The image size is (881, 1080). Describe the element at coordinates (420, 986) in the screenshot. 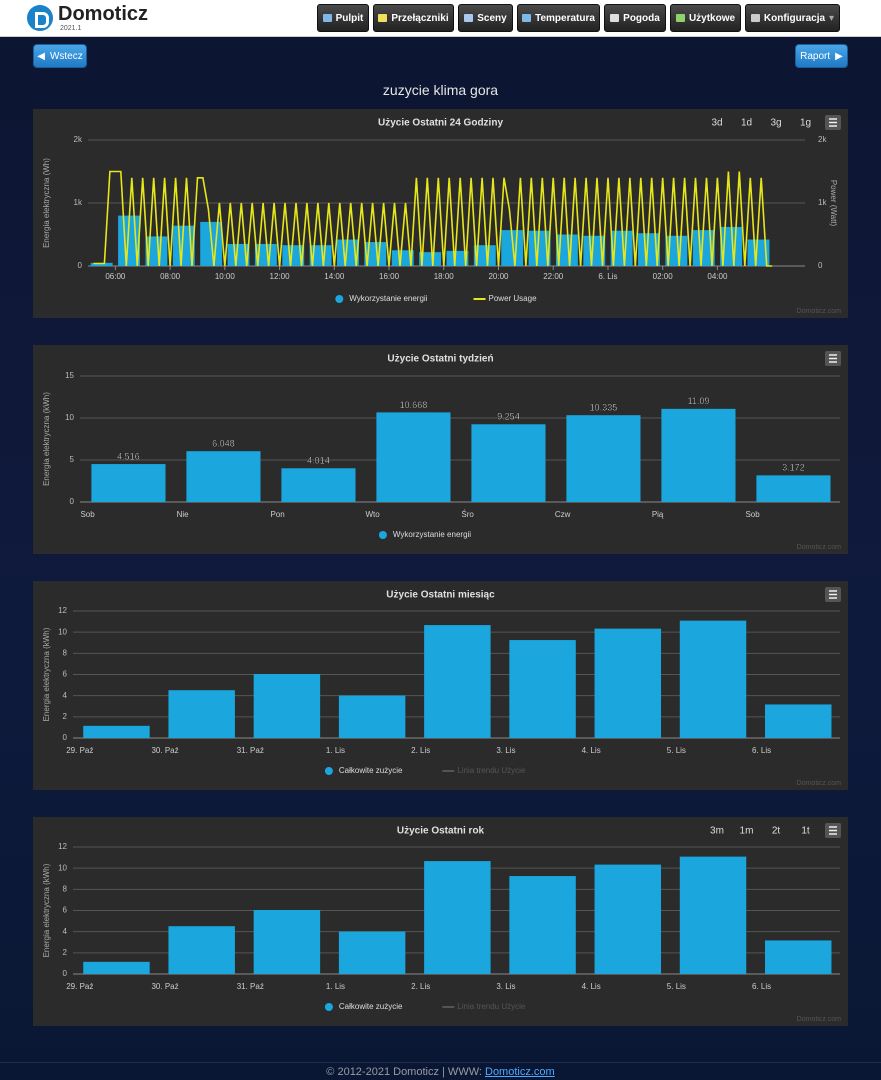

I see `x-tick-label: 2. Lis` at that location.